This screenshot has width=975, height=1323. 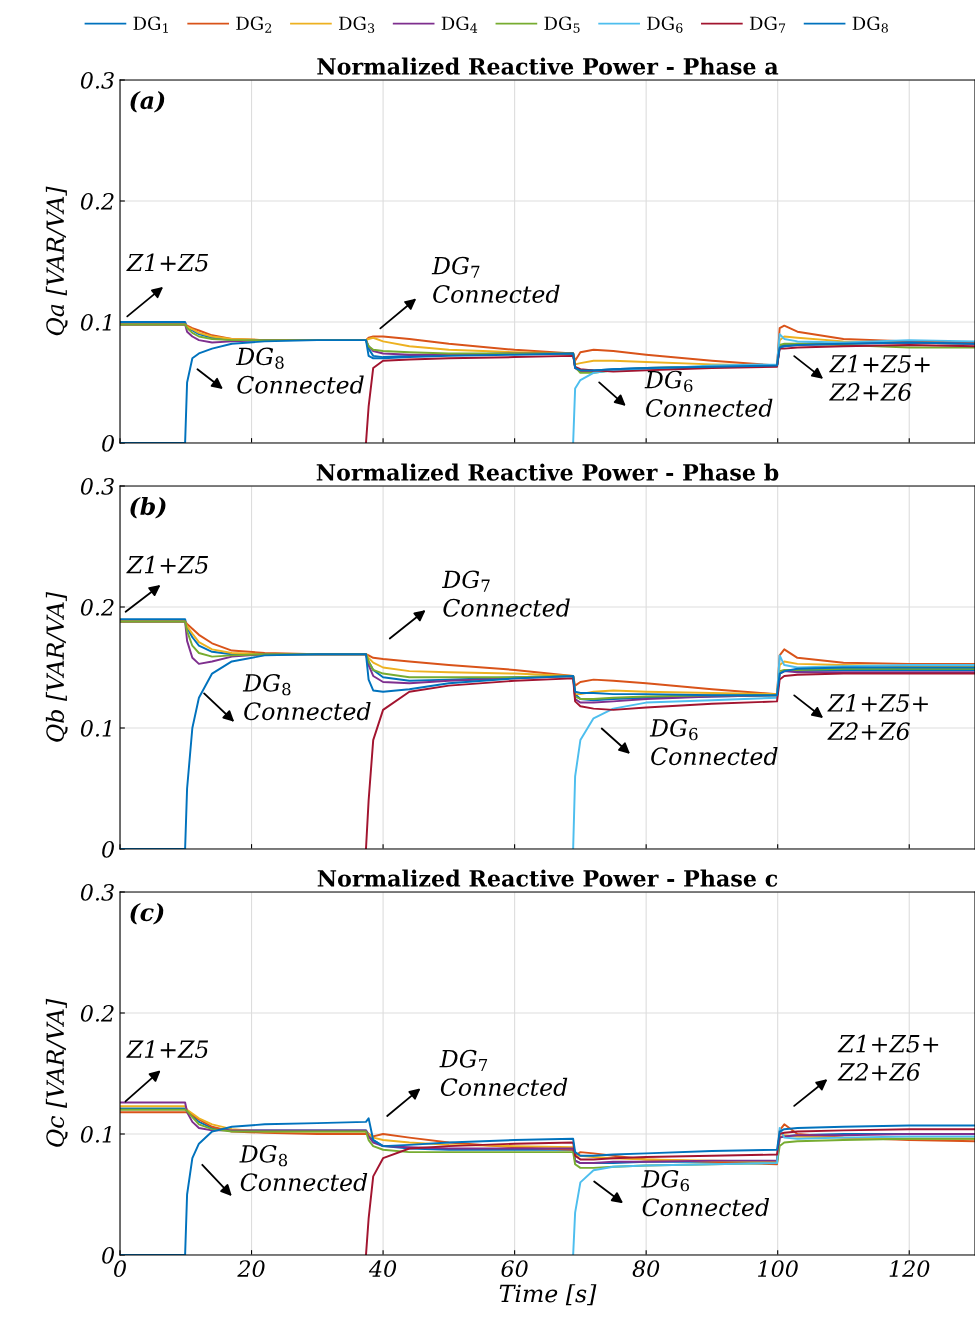 What do you see at coordinates (562, 24) in the screenshot?
I see `legend-label: DG$_{5}$` at bounding box center [562, 24].